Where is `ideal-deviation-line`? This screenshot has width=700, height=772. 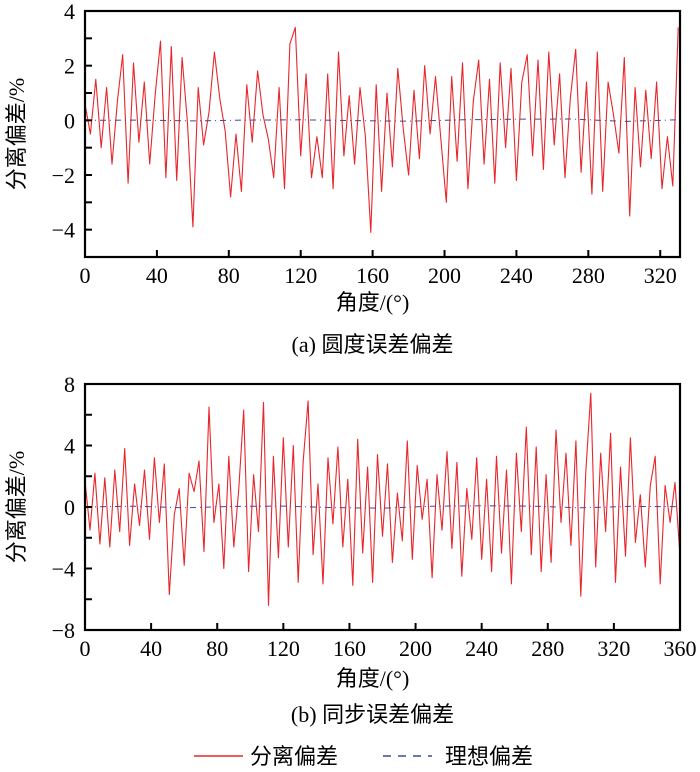
ideal-deviation-line is located at coordinates (382, 507).